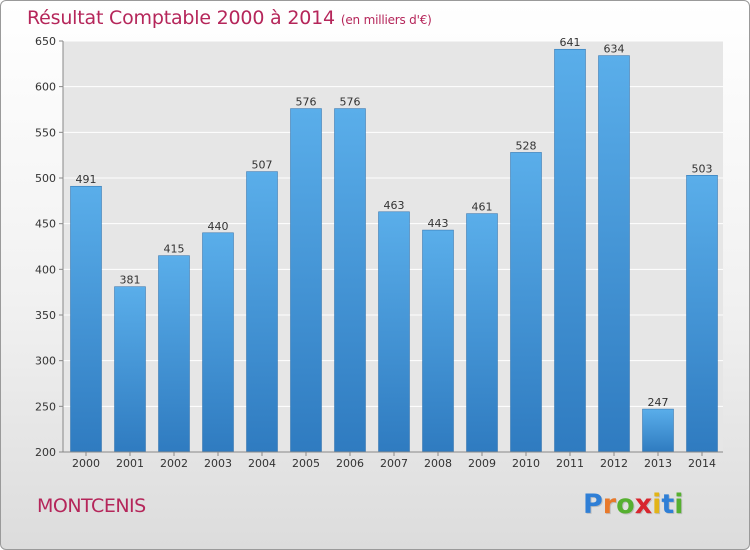 Image resolution: width=750 pixels, height=550 pixels. Describe the element at coordinates (45, 132) in the screenshot. I see `y-tick-label: 550` at that location.